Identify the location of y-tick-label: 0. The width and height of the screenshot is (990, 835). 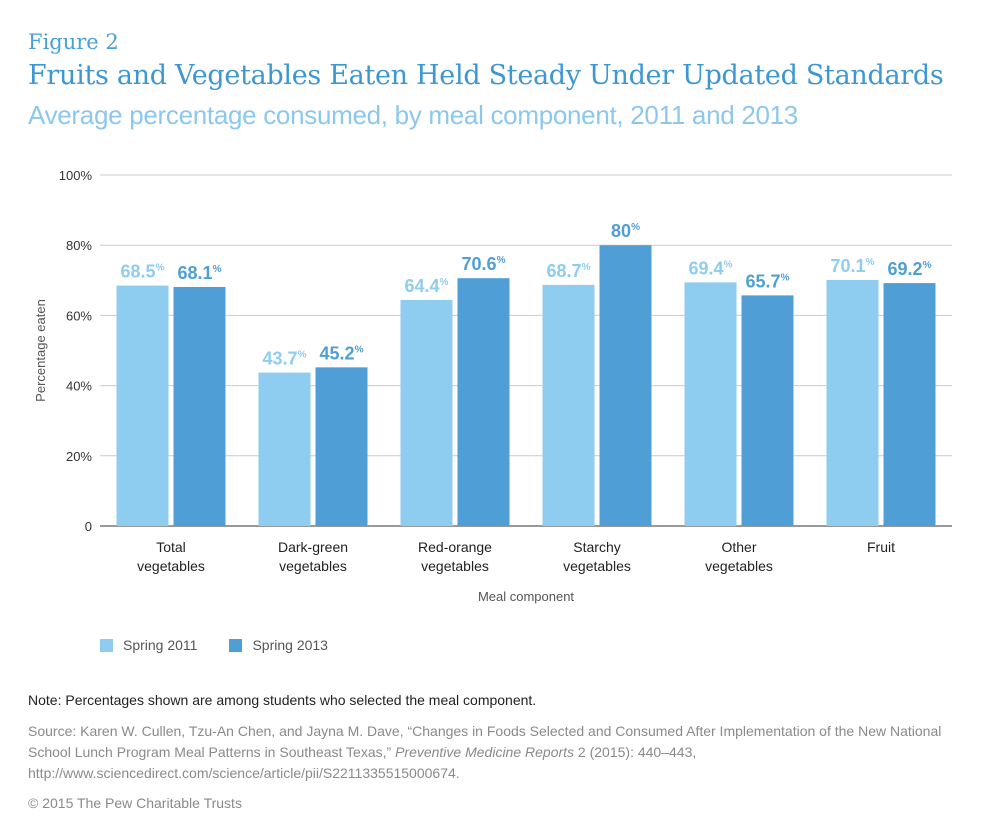
(88, 526).